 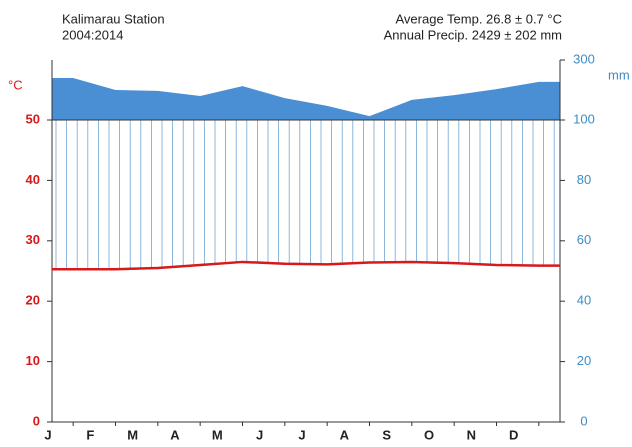 What do you see at coordinates (513, 434) in the screenshot?
I see `x-tick-label: D` at bounding box center [513, 434].